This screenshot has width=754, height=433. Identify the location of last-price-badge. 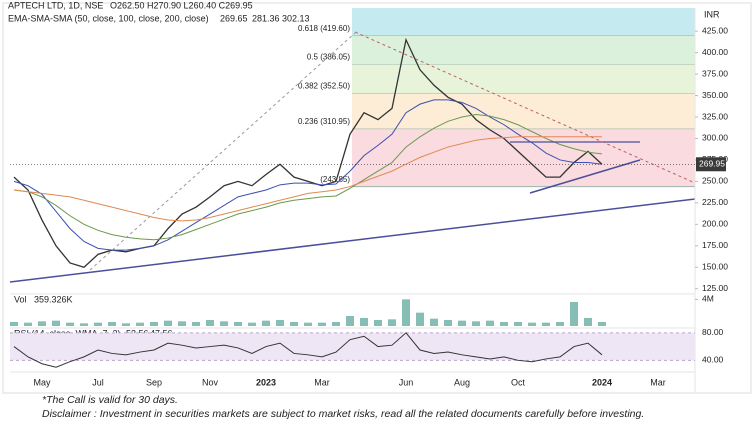
(711, 164).